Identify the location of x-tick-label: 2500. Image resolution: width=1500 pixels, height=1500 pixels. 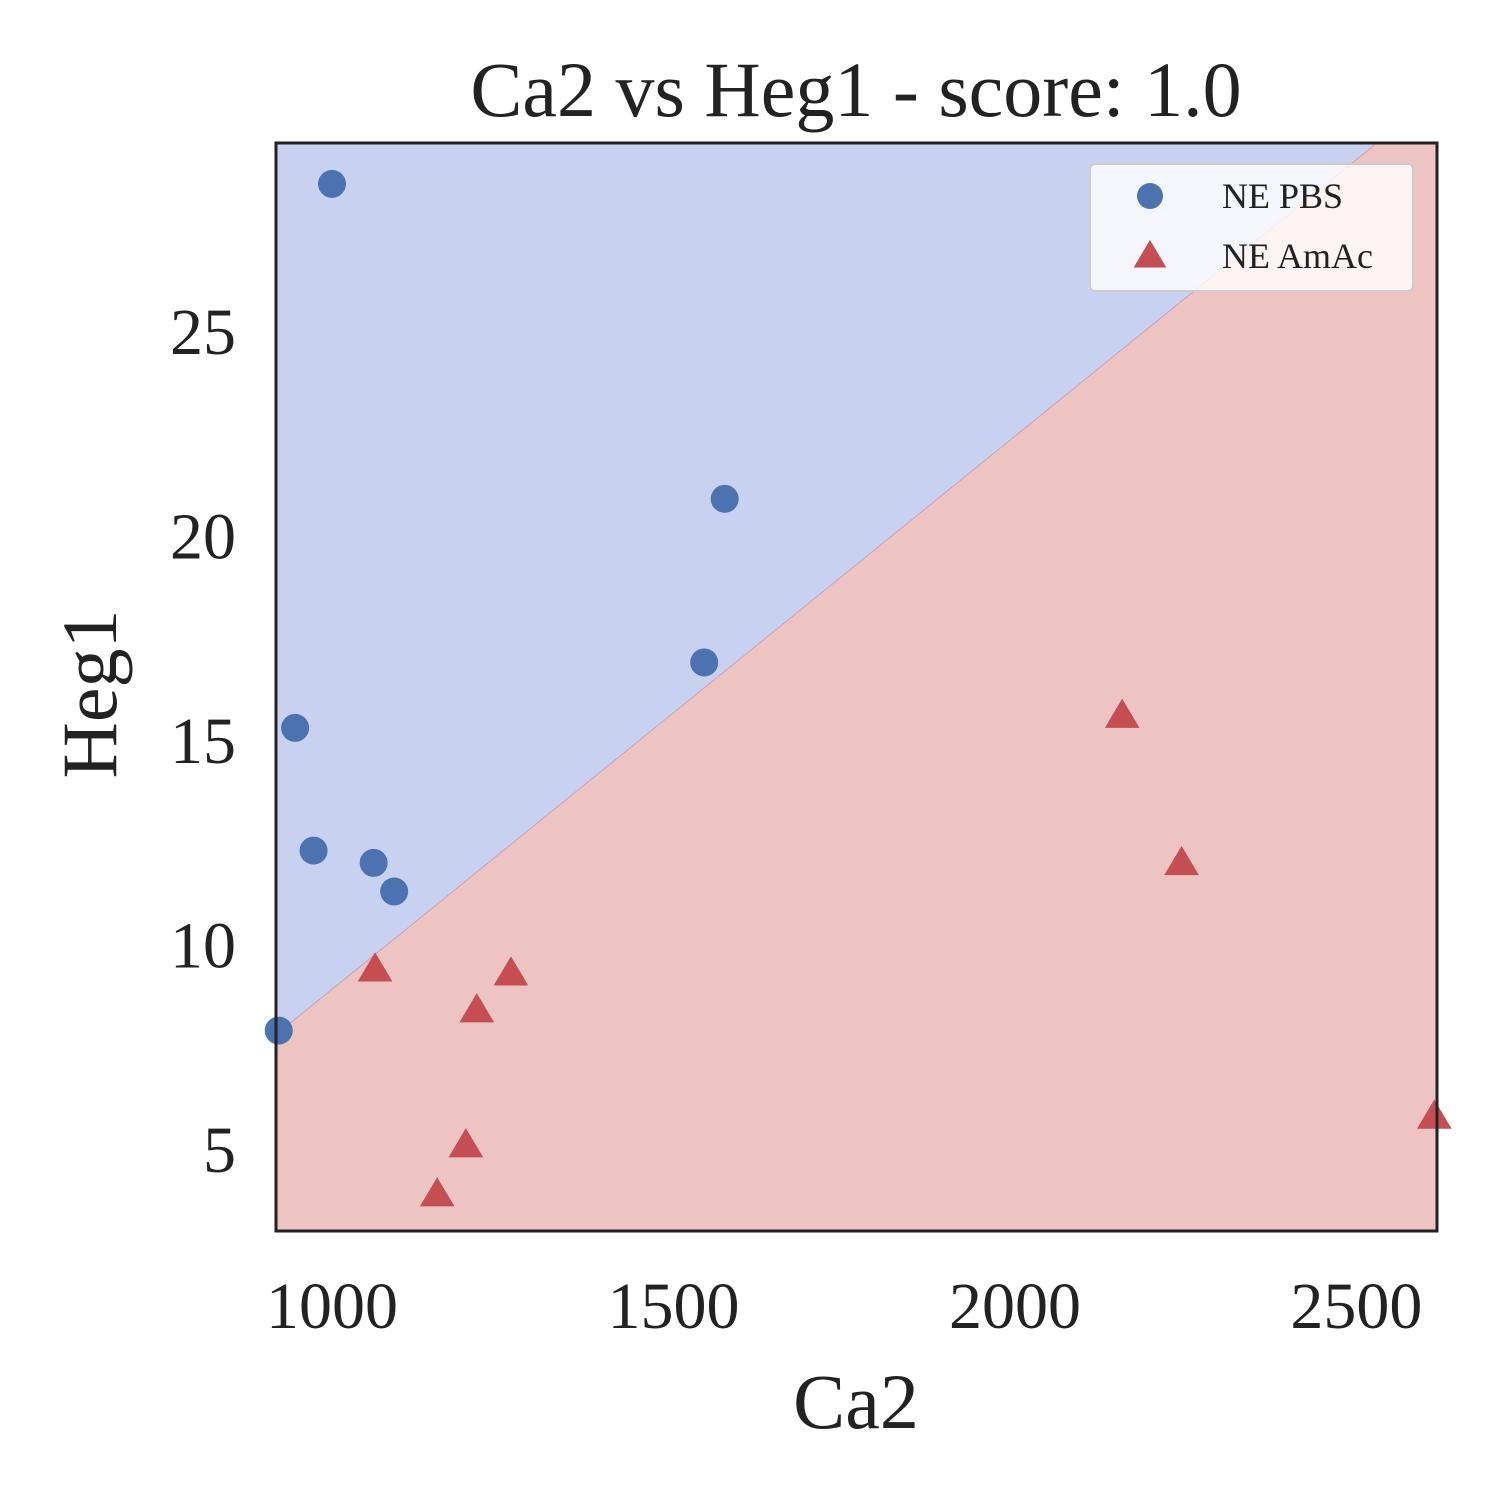
(1356, 1306).